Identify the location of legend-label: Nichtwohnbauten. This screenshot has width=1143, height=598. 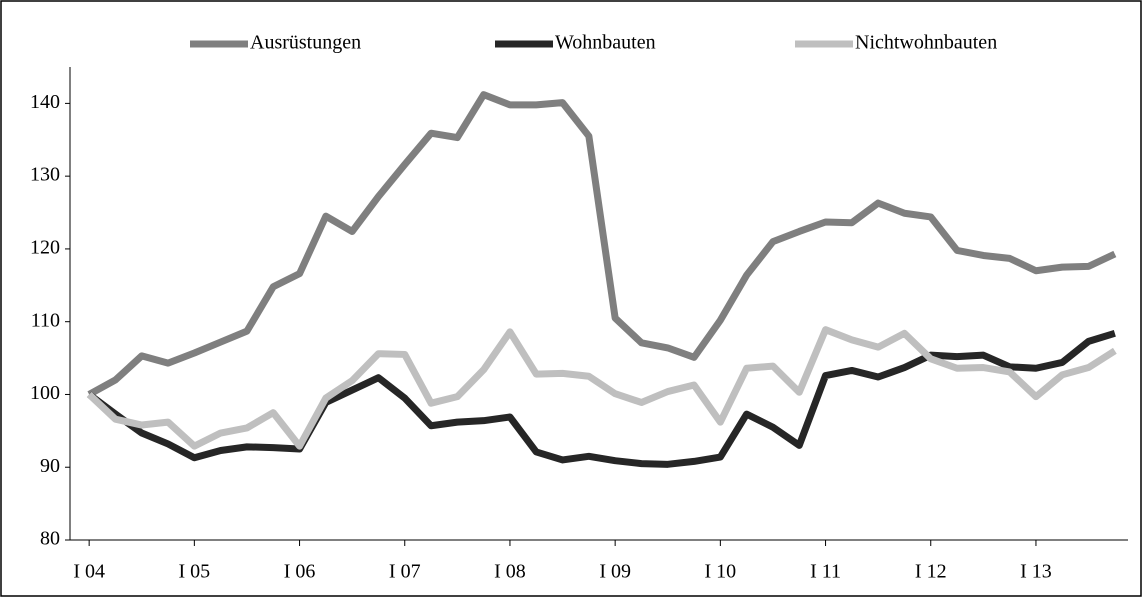
(926, 43).